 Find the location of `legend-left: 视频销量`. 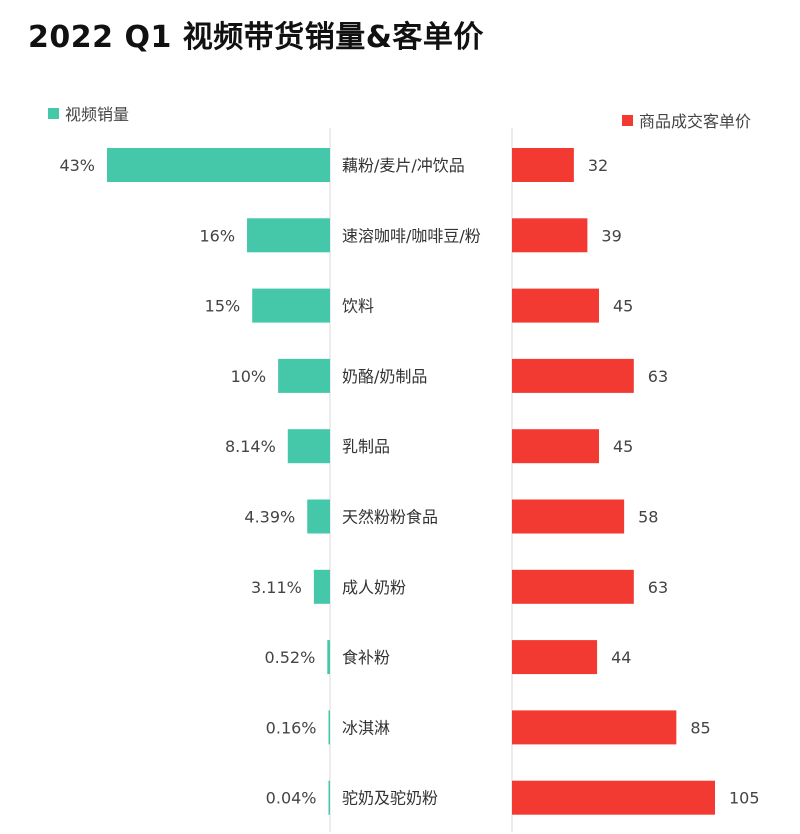

legend-left: 视频销量 is located at coordinates (88, 113).